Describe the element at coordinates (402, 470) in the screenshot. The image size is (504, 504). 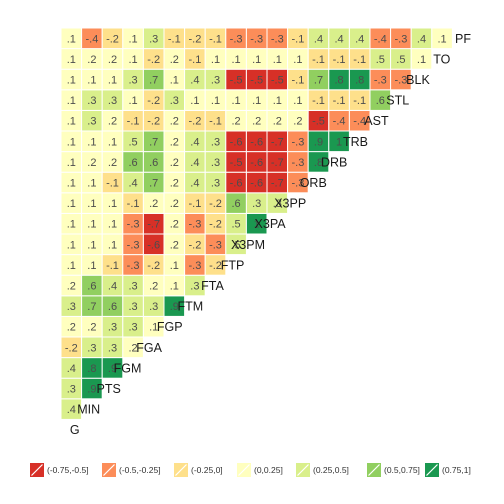
I see `legend-label: (0.5,0.75]` at that location.